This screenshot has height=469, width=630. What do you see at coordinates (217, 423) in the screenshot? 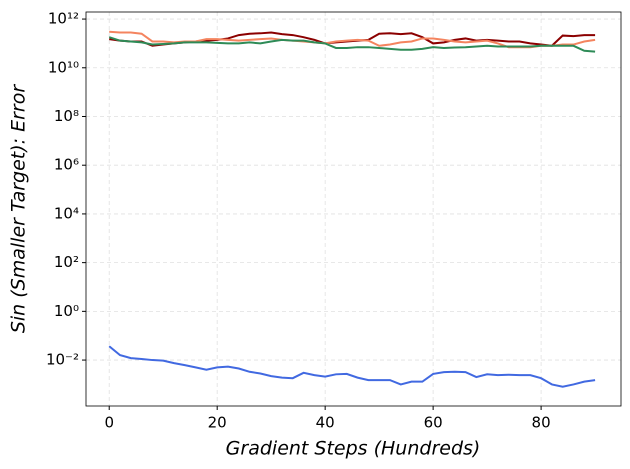
I see `x-tick-label: 20` at bounding box center [217, 423].